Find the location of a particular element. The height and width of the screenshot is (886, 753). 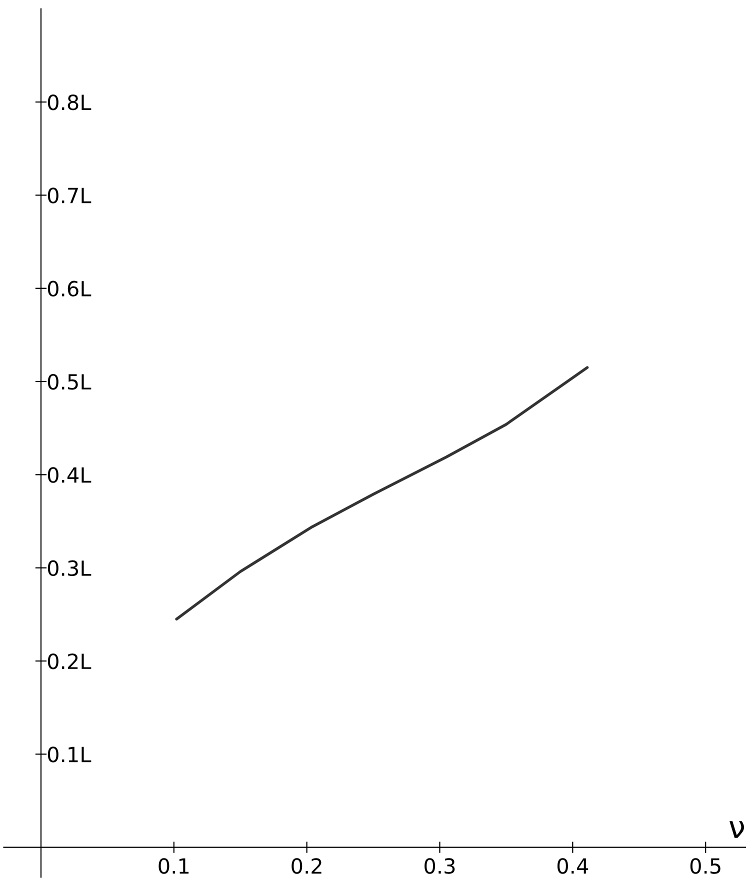

x-tick-label: 0.2 is located at coordinates (307, 866).